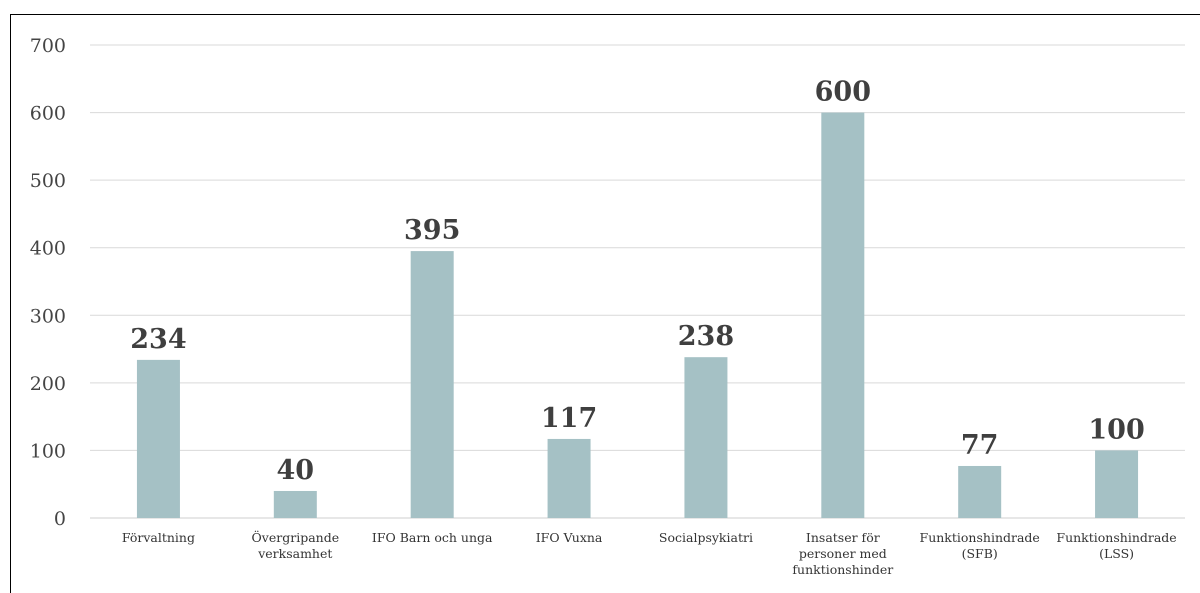 This screenshot has height=593, width=1200. Describe the element at coordinates (842, 569) in the screenshot. I see `x-tick-label-line: funktionshinder` at that location.